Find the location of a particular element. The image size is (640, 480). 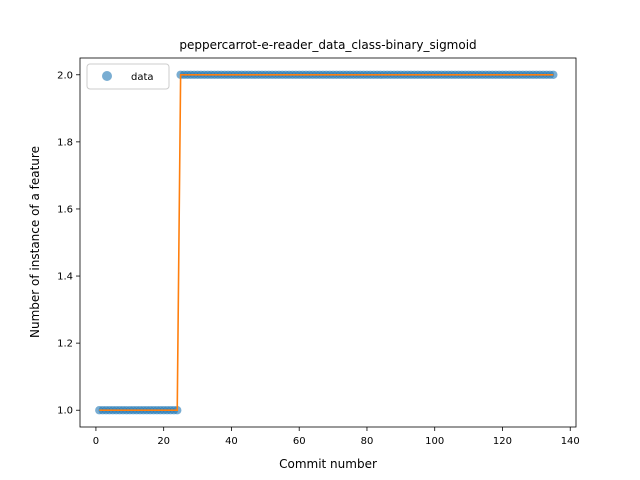

legend: data is located at coordinates (128, 76).